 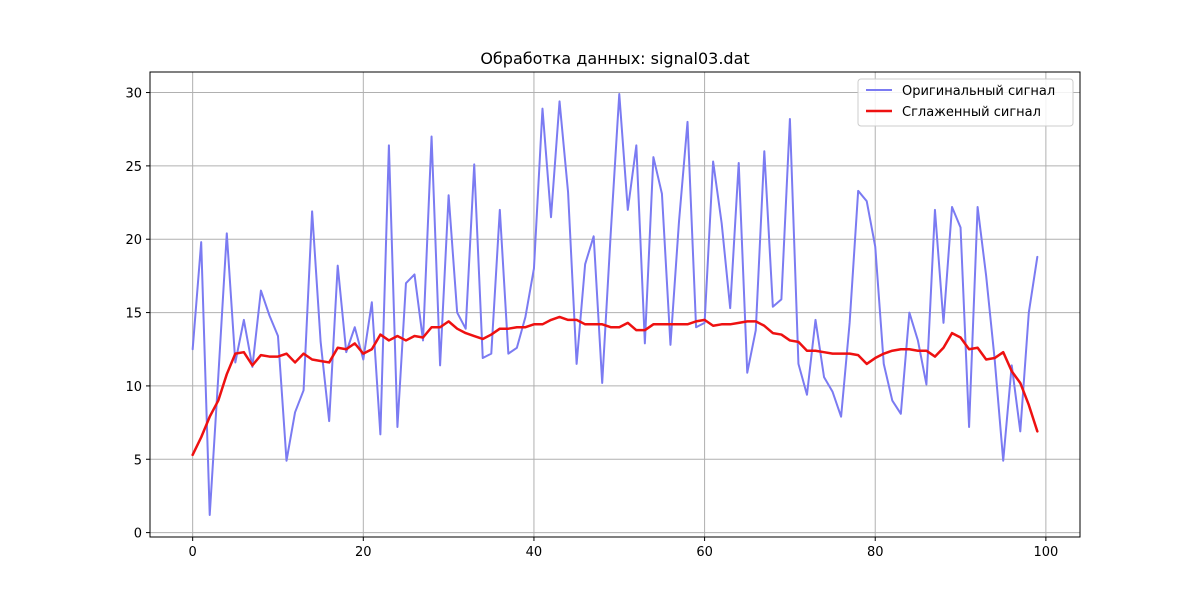 What do you see at coordinates (193, 552) in the screenshot?
I see `x-tick-label: 0` at bounding box center [193, 552].